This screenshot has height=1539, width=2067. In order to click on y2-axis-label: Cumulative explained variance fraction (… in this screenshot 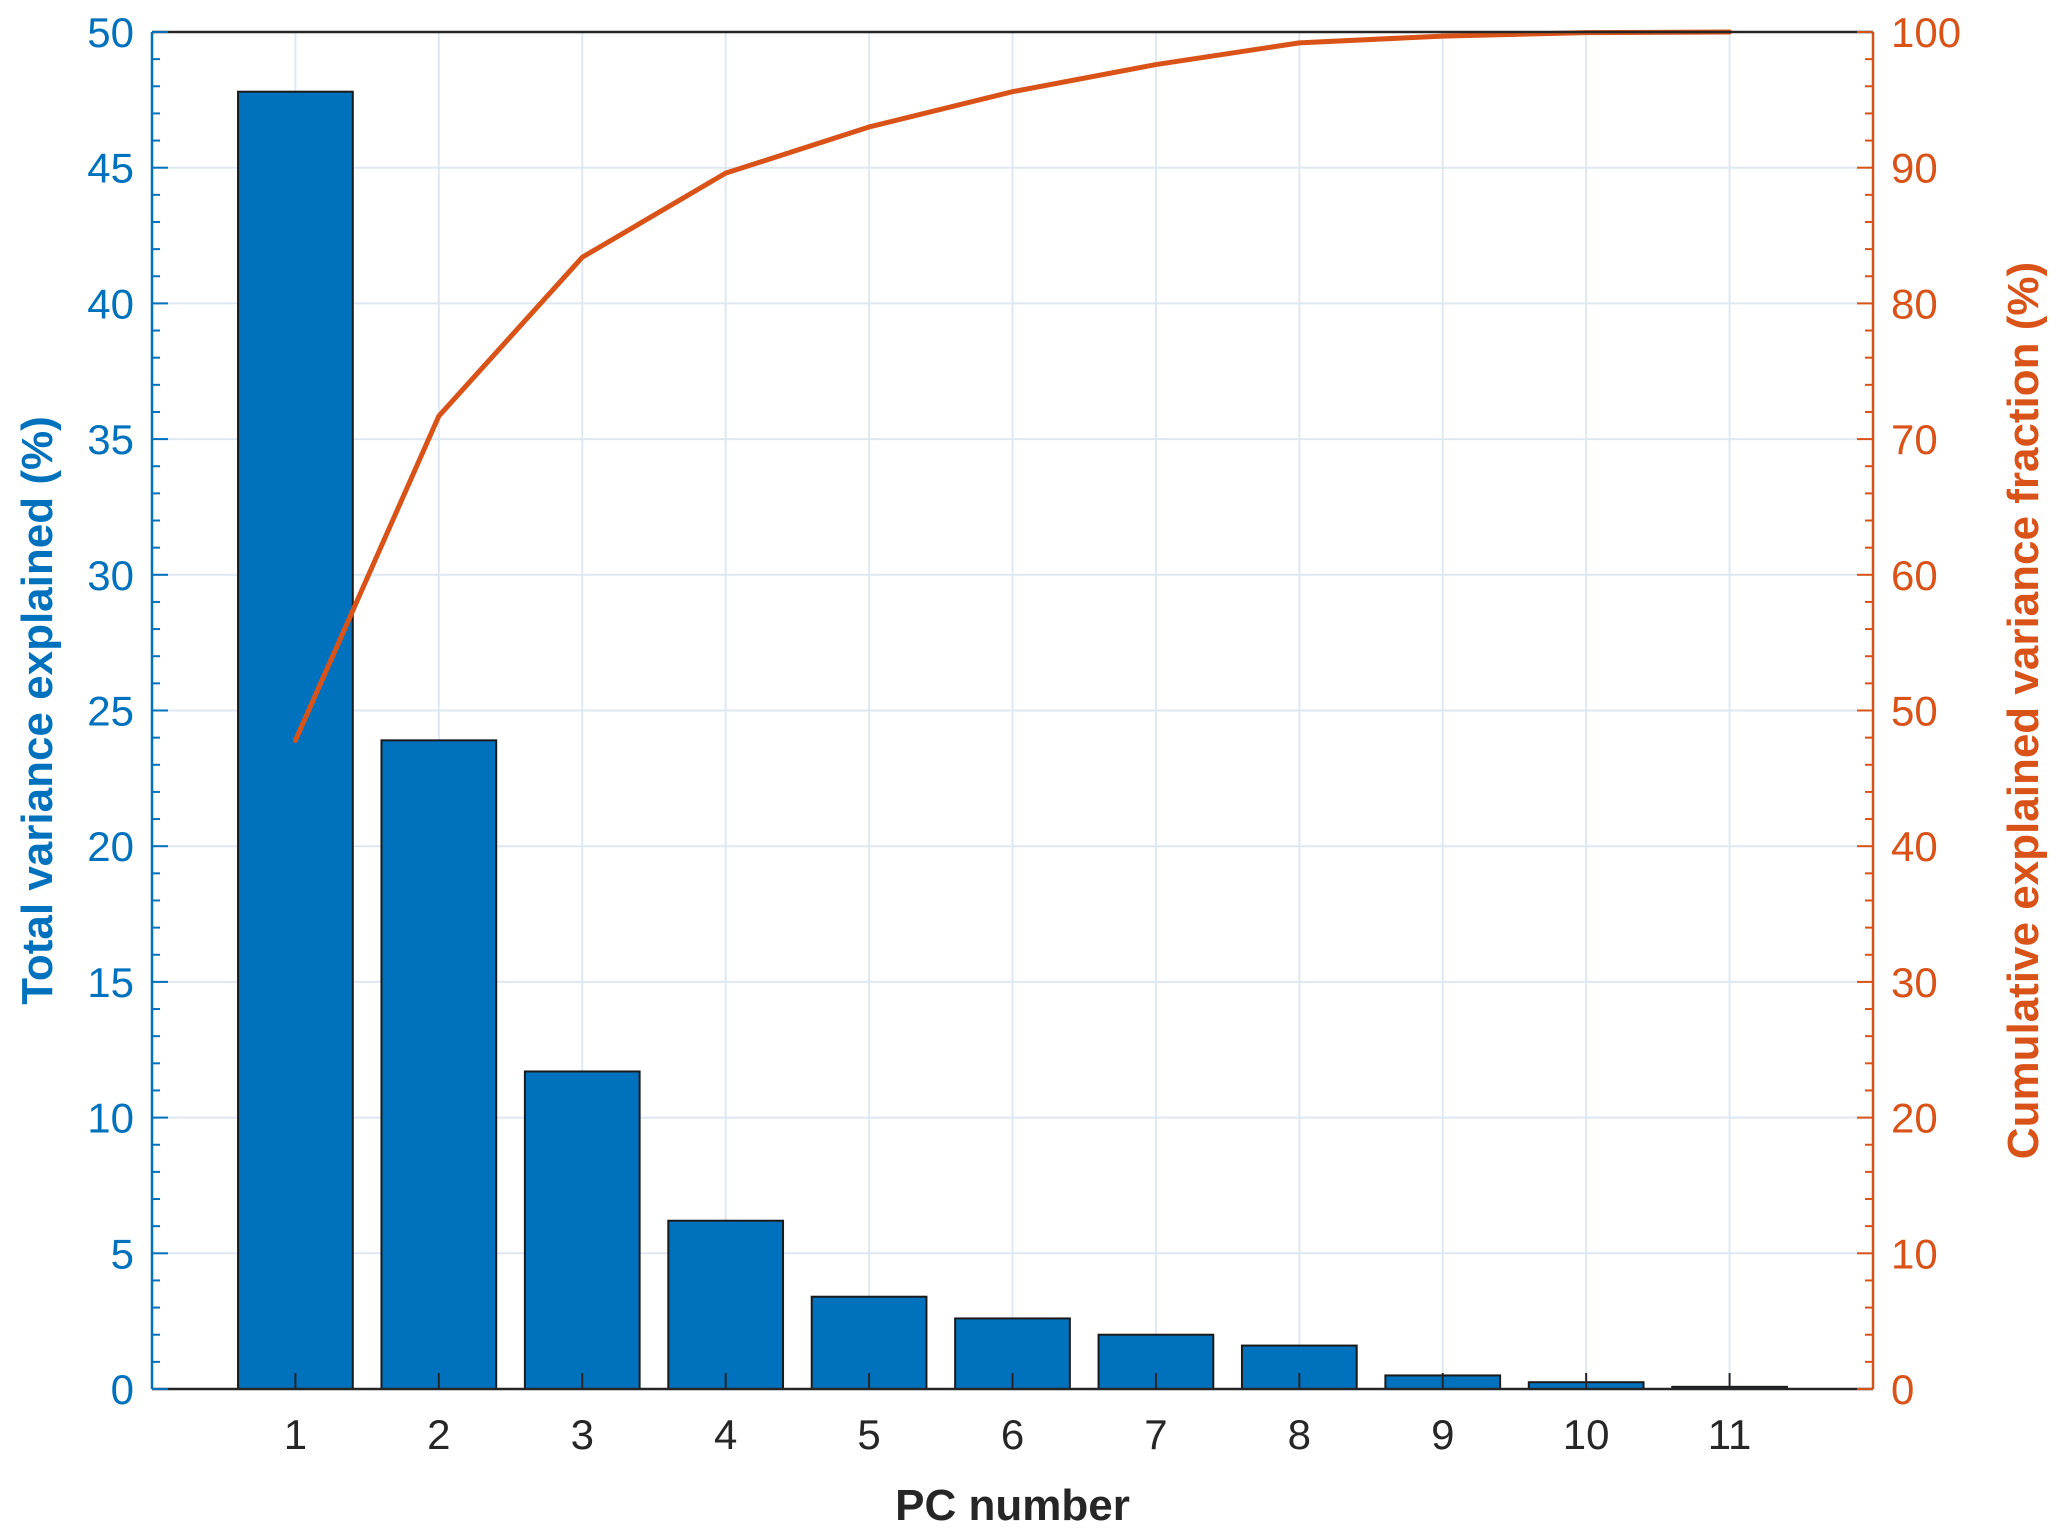, I will do `click(2023, 710)`.